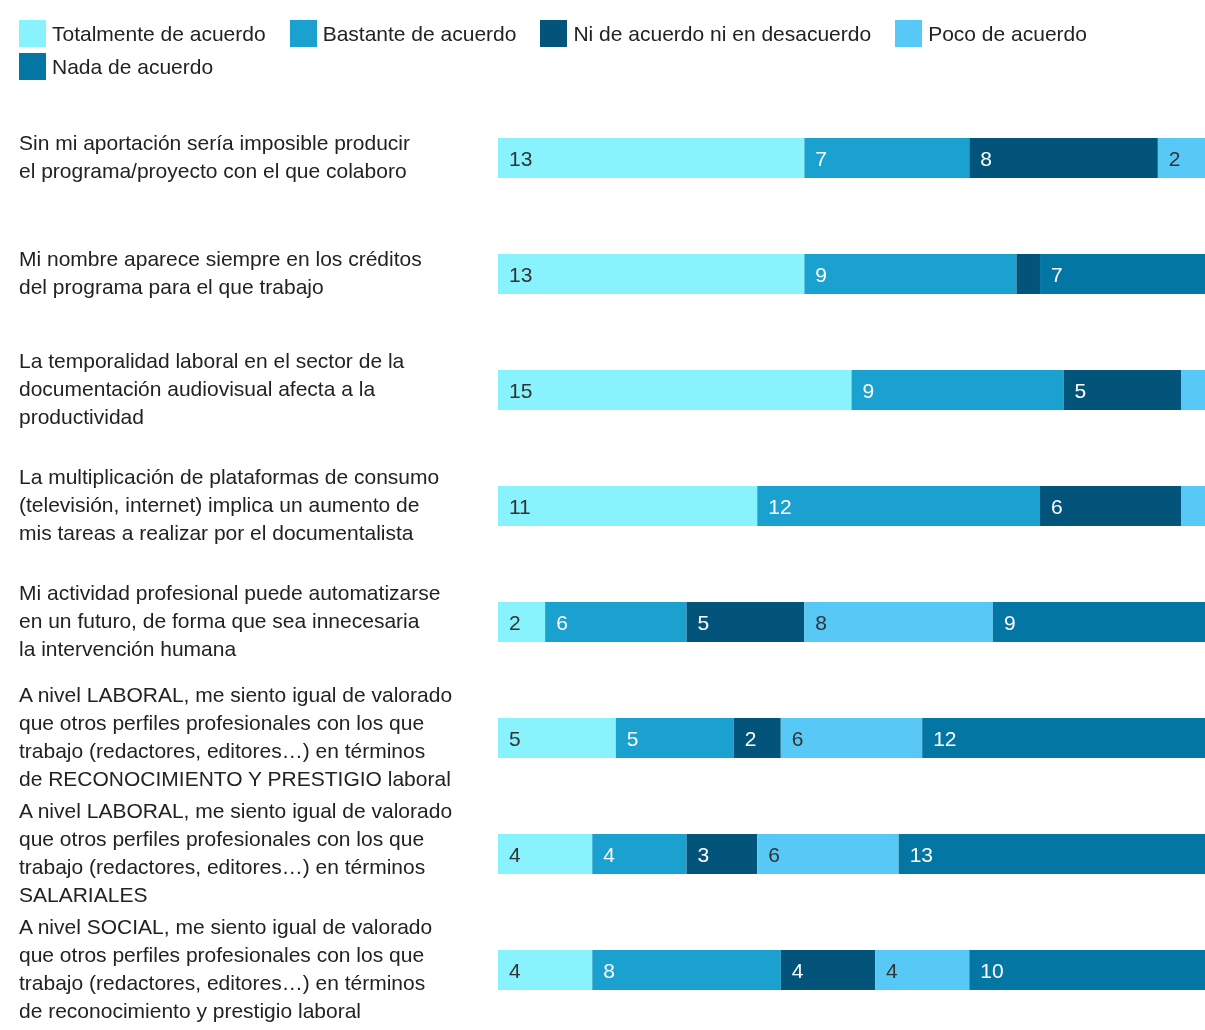  What do you see at coordinates (1007, 33) in the screenshot?
I see `legend-label: Poco de acuerdo` at bounding box center [1007, 33].